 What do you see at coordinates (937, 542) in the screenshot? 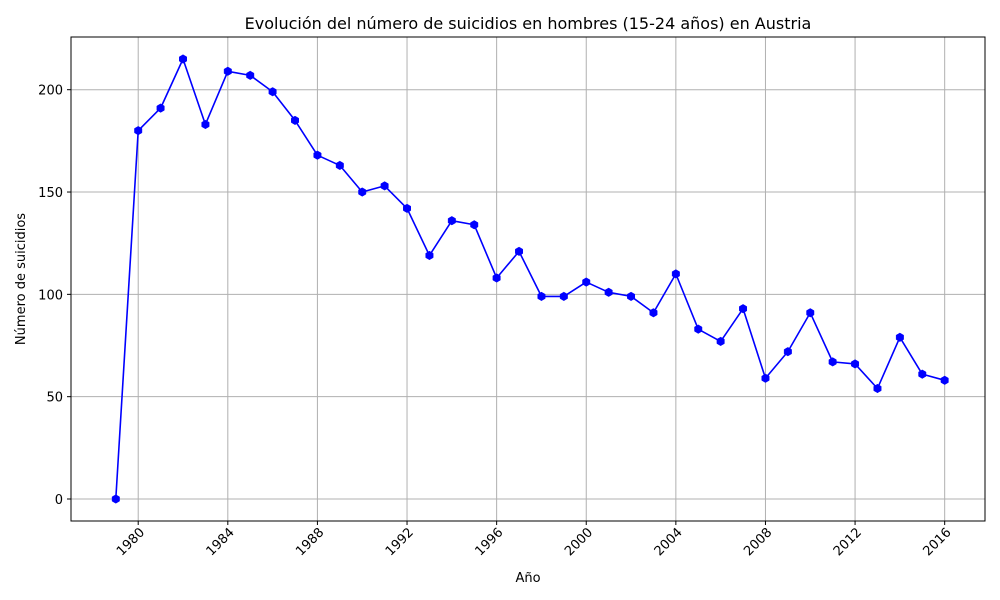
I see `x-tick-label: 2016` at bounding box center [937, 542].